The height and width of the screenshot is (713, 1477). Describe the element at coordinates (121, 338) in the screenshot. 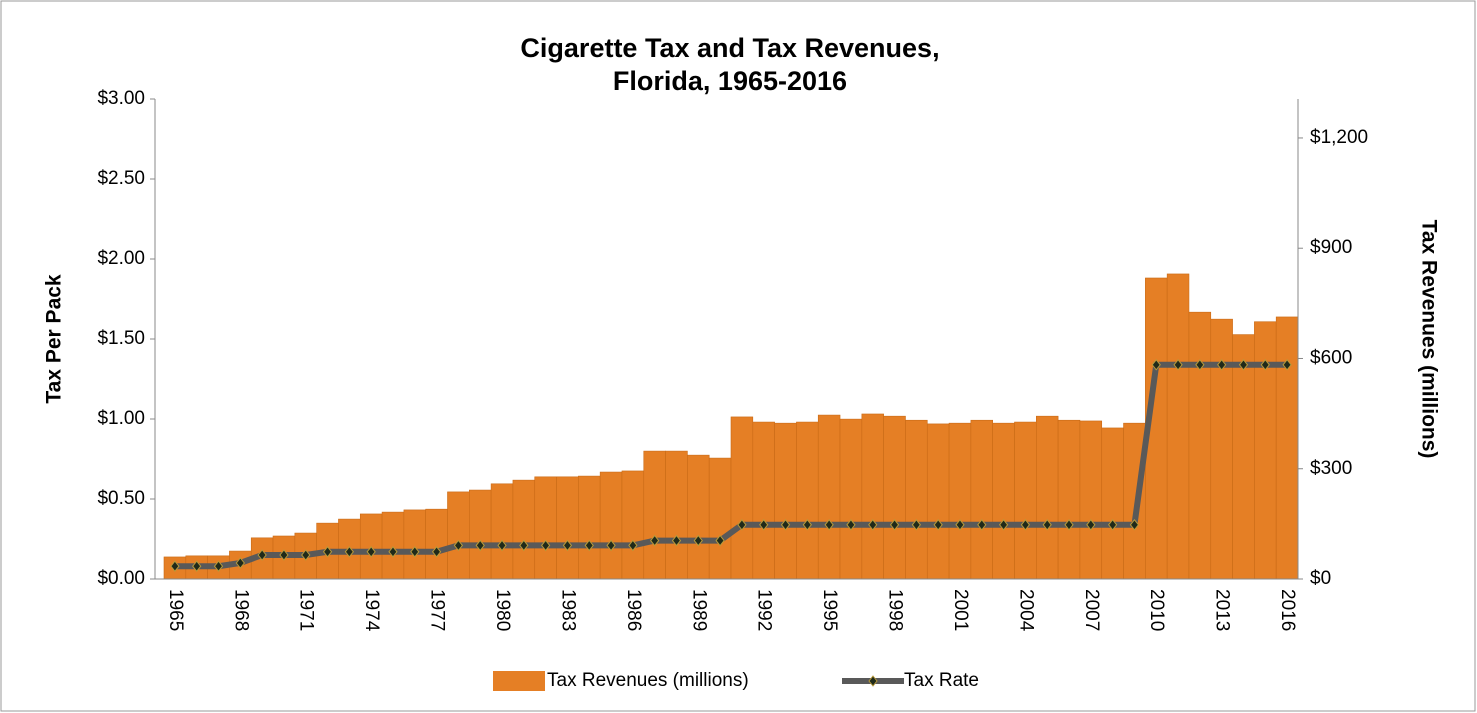

I see `y-tick-label: $1.50` at that location.